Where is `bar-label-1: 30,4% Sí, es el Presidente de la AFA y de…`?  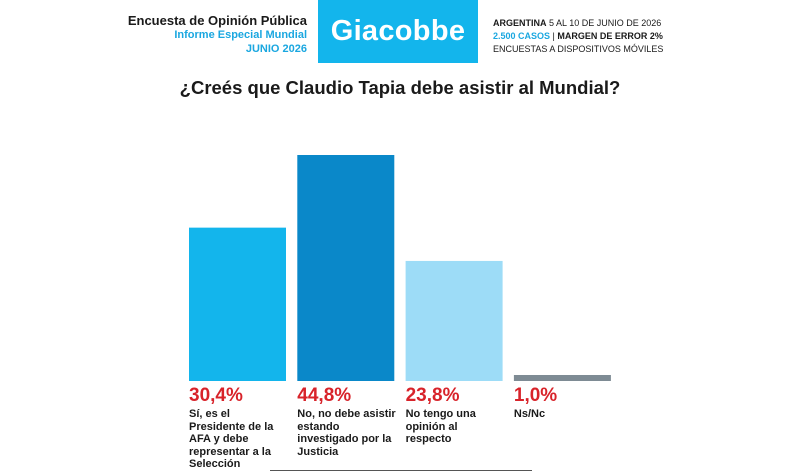
bar-label-1: 30,4% Sí, es el Presidente de la AFA y de… is located at coordinates (239, 428).